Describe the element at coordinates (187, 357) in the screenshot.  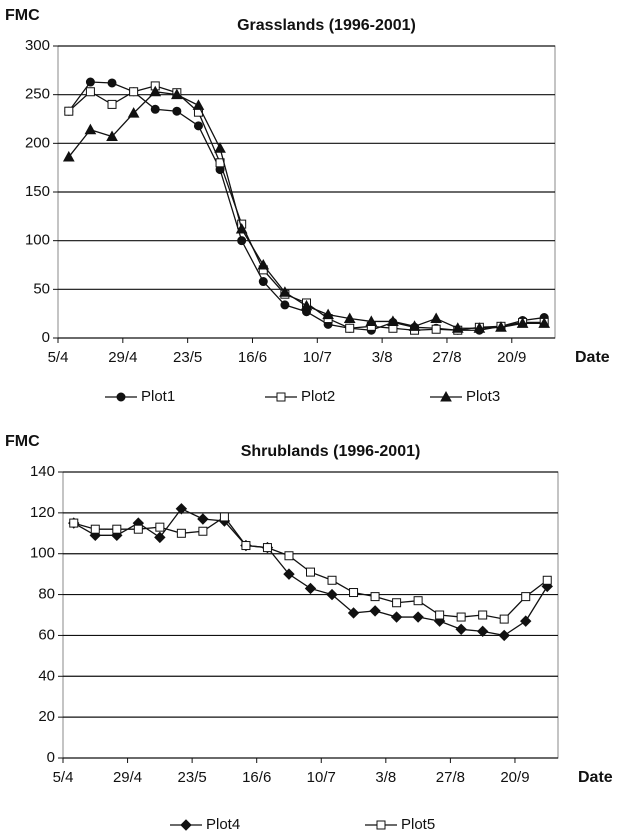
I see `x-tick-label: 23/5` at that location.